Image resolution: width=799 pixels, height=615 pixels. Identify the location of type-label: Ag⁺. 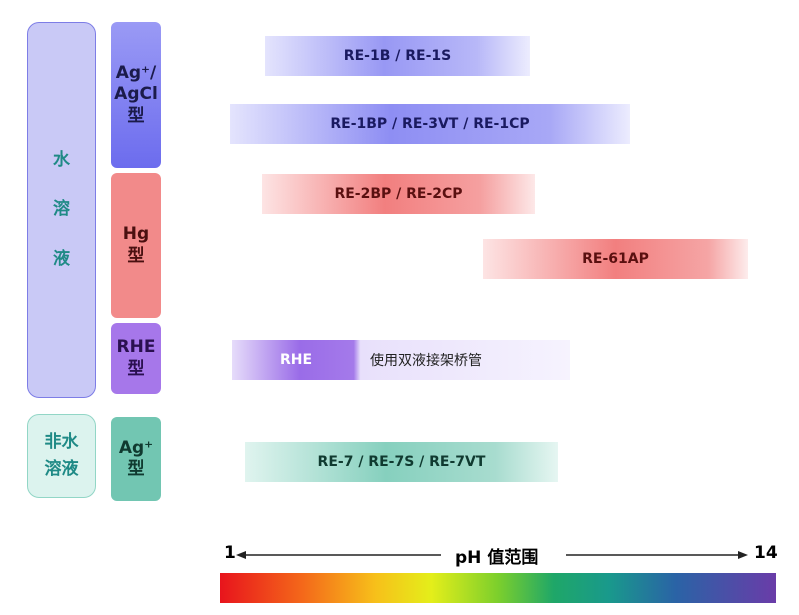
(136, 447).